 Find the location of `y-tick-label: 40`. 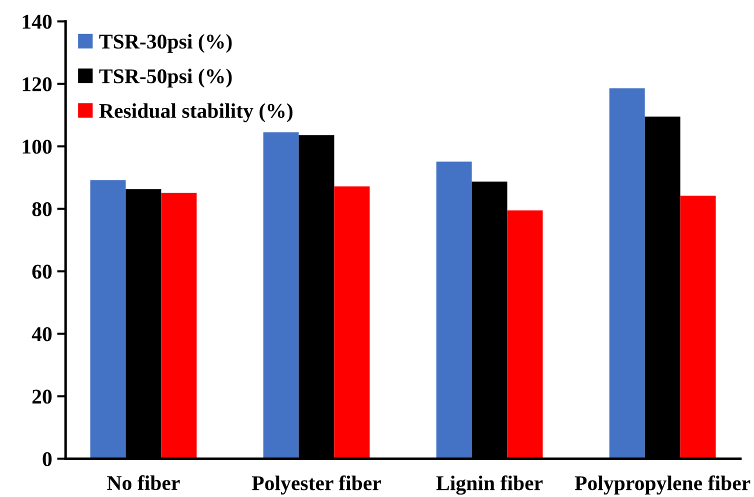

y-tick-label: 40 is located at coordinates (42, 334).